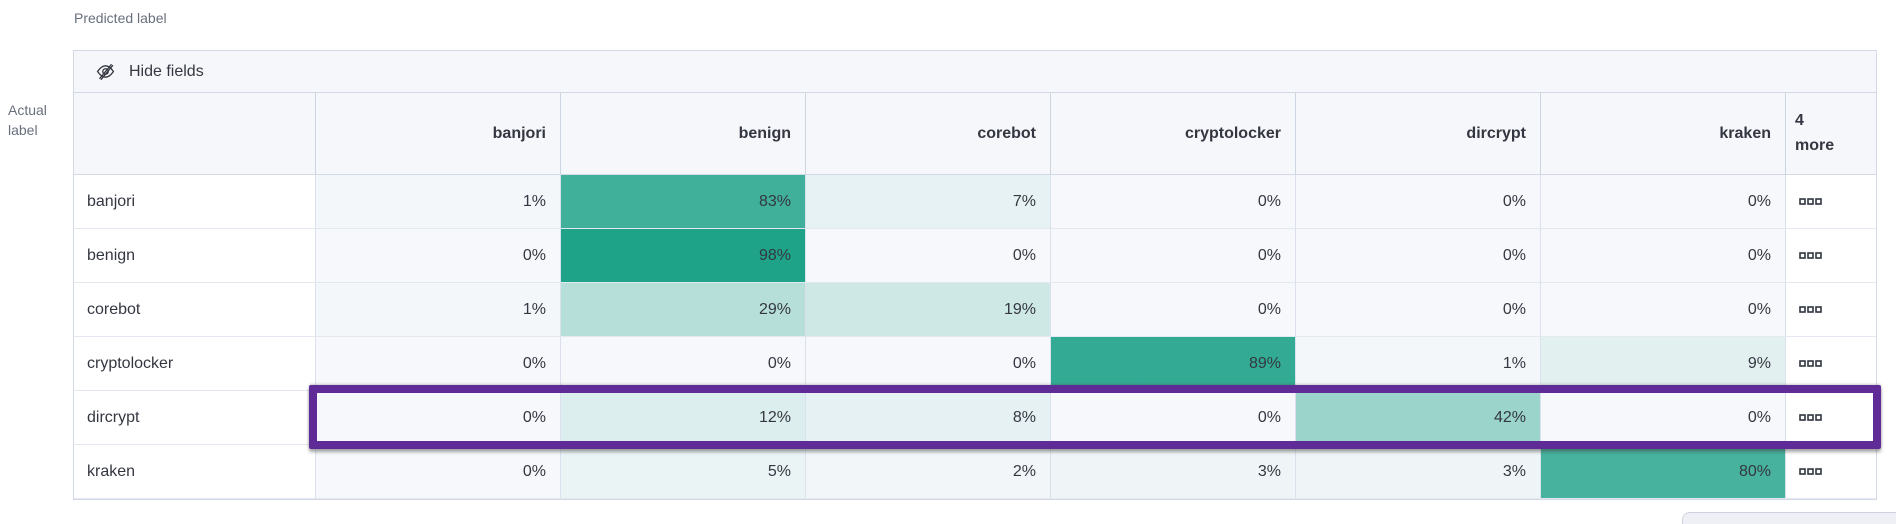 The width and height of the screenshot is (1896, 524). What do you see at coordinates (438, 256) in the screenshot?
I see `cell-benign-banjori: 0%` at bounding box center [438, 256].